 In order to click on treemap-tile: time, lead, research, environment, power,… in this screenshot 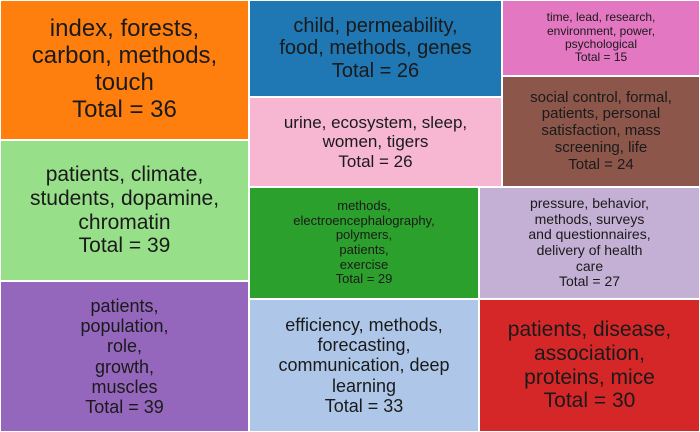, I will do `click(601, 38)`.